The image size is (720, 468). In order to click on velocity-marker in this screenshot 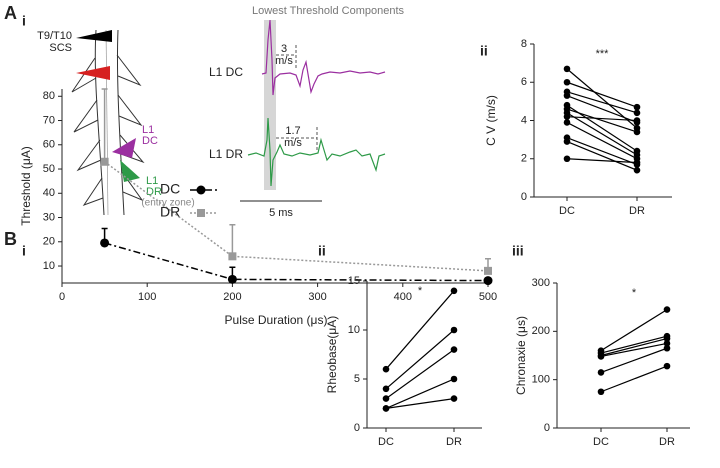, I will do `click(297, 139)`.